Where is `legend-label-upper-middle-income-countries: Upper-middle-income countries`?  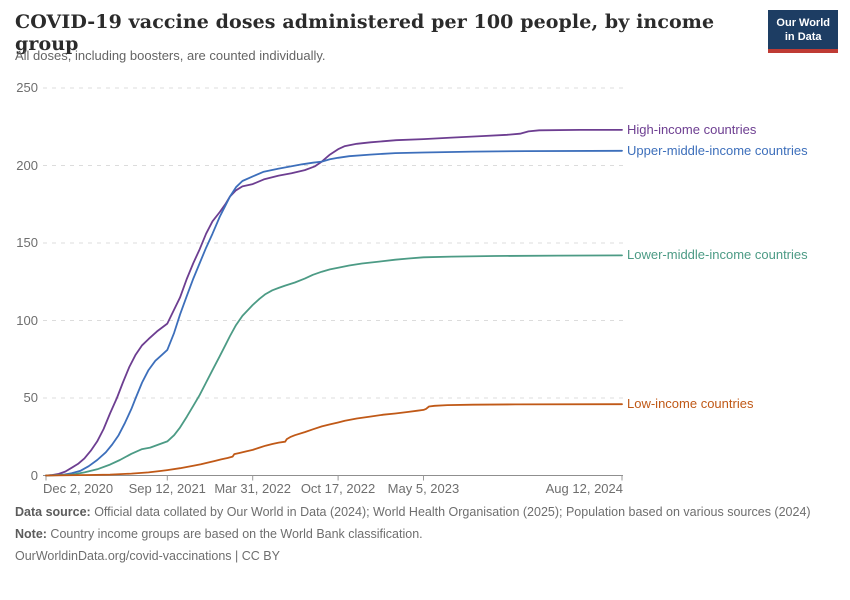 legend-label-upper-middle-income-countries: Upper-middle-income countries is located at coordinates (717, 150).